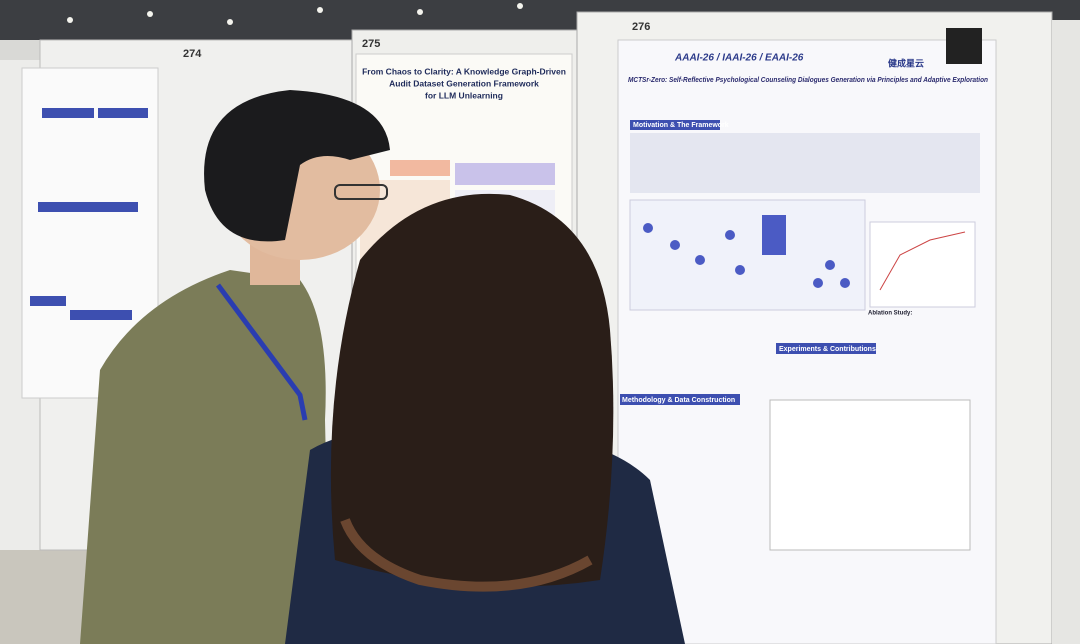 This screenshot has width=1080, height=644. I want to click on poster-title: Audit Dataset Generation Framework, so click(464, 83).